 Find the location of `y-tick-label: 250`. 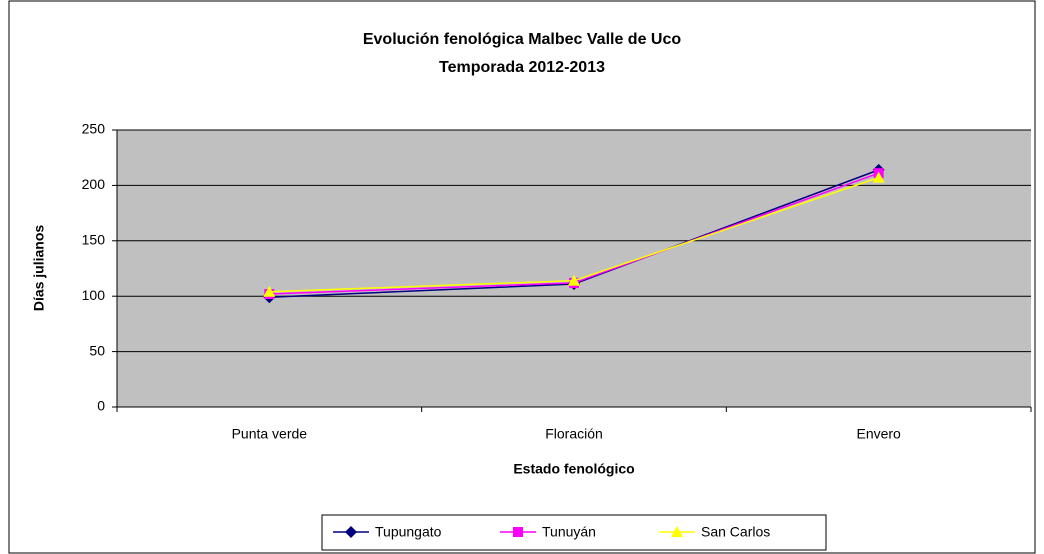

y-tick-label: 250 is located at coordinates (94, 129).